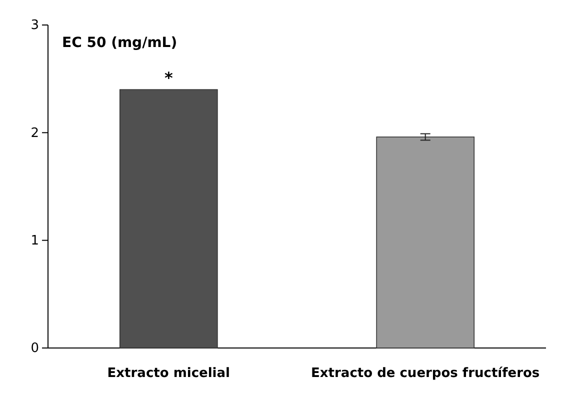 The width and height of the screenshot is (566, 404). What do you see at coordinates (425, 373) in the screenshot?
I see `x-tick-label: Extracto de cuerpos fructíferos` at bounding box center [425, 373].